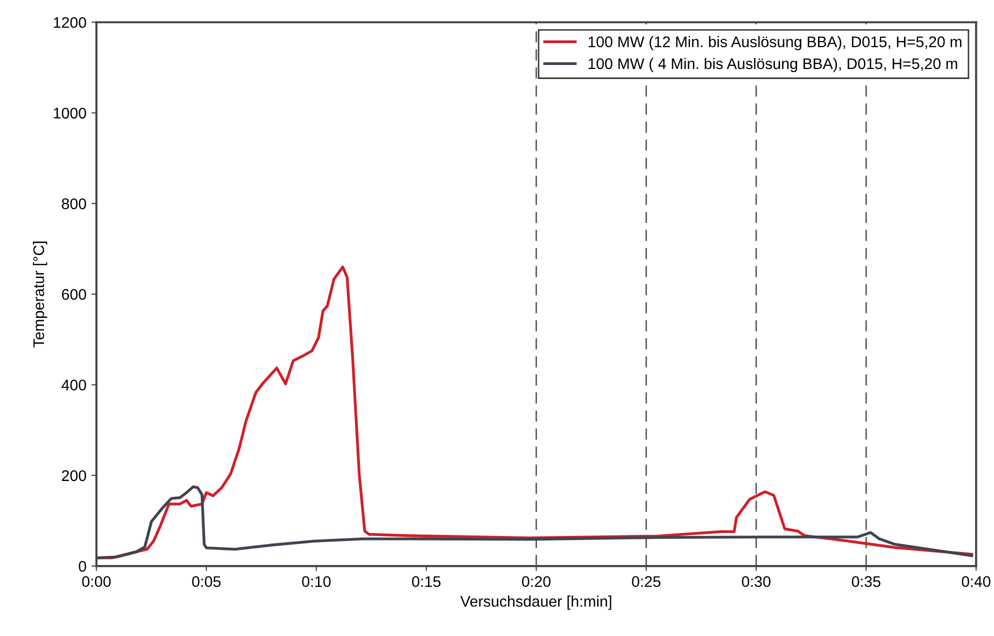 This screenshot has width=994, height=636. Describe the element at coordinates (70, 22) in the screenshot. I see `y-tick-label: 1200` at that location.